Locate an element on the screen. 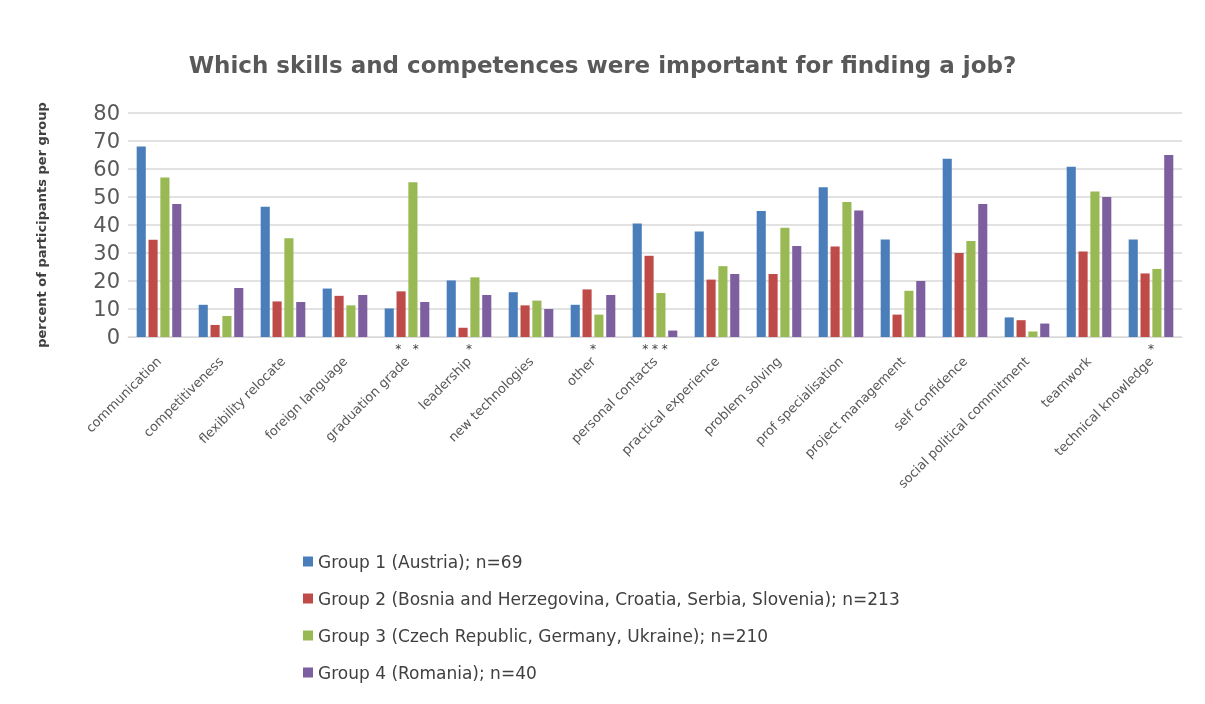  legend-label: Group 2 (Bosnia and Herzegovina, Croatia, Serbia, Slovenia); n=213 is located at coordinates (609, 598).